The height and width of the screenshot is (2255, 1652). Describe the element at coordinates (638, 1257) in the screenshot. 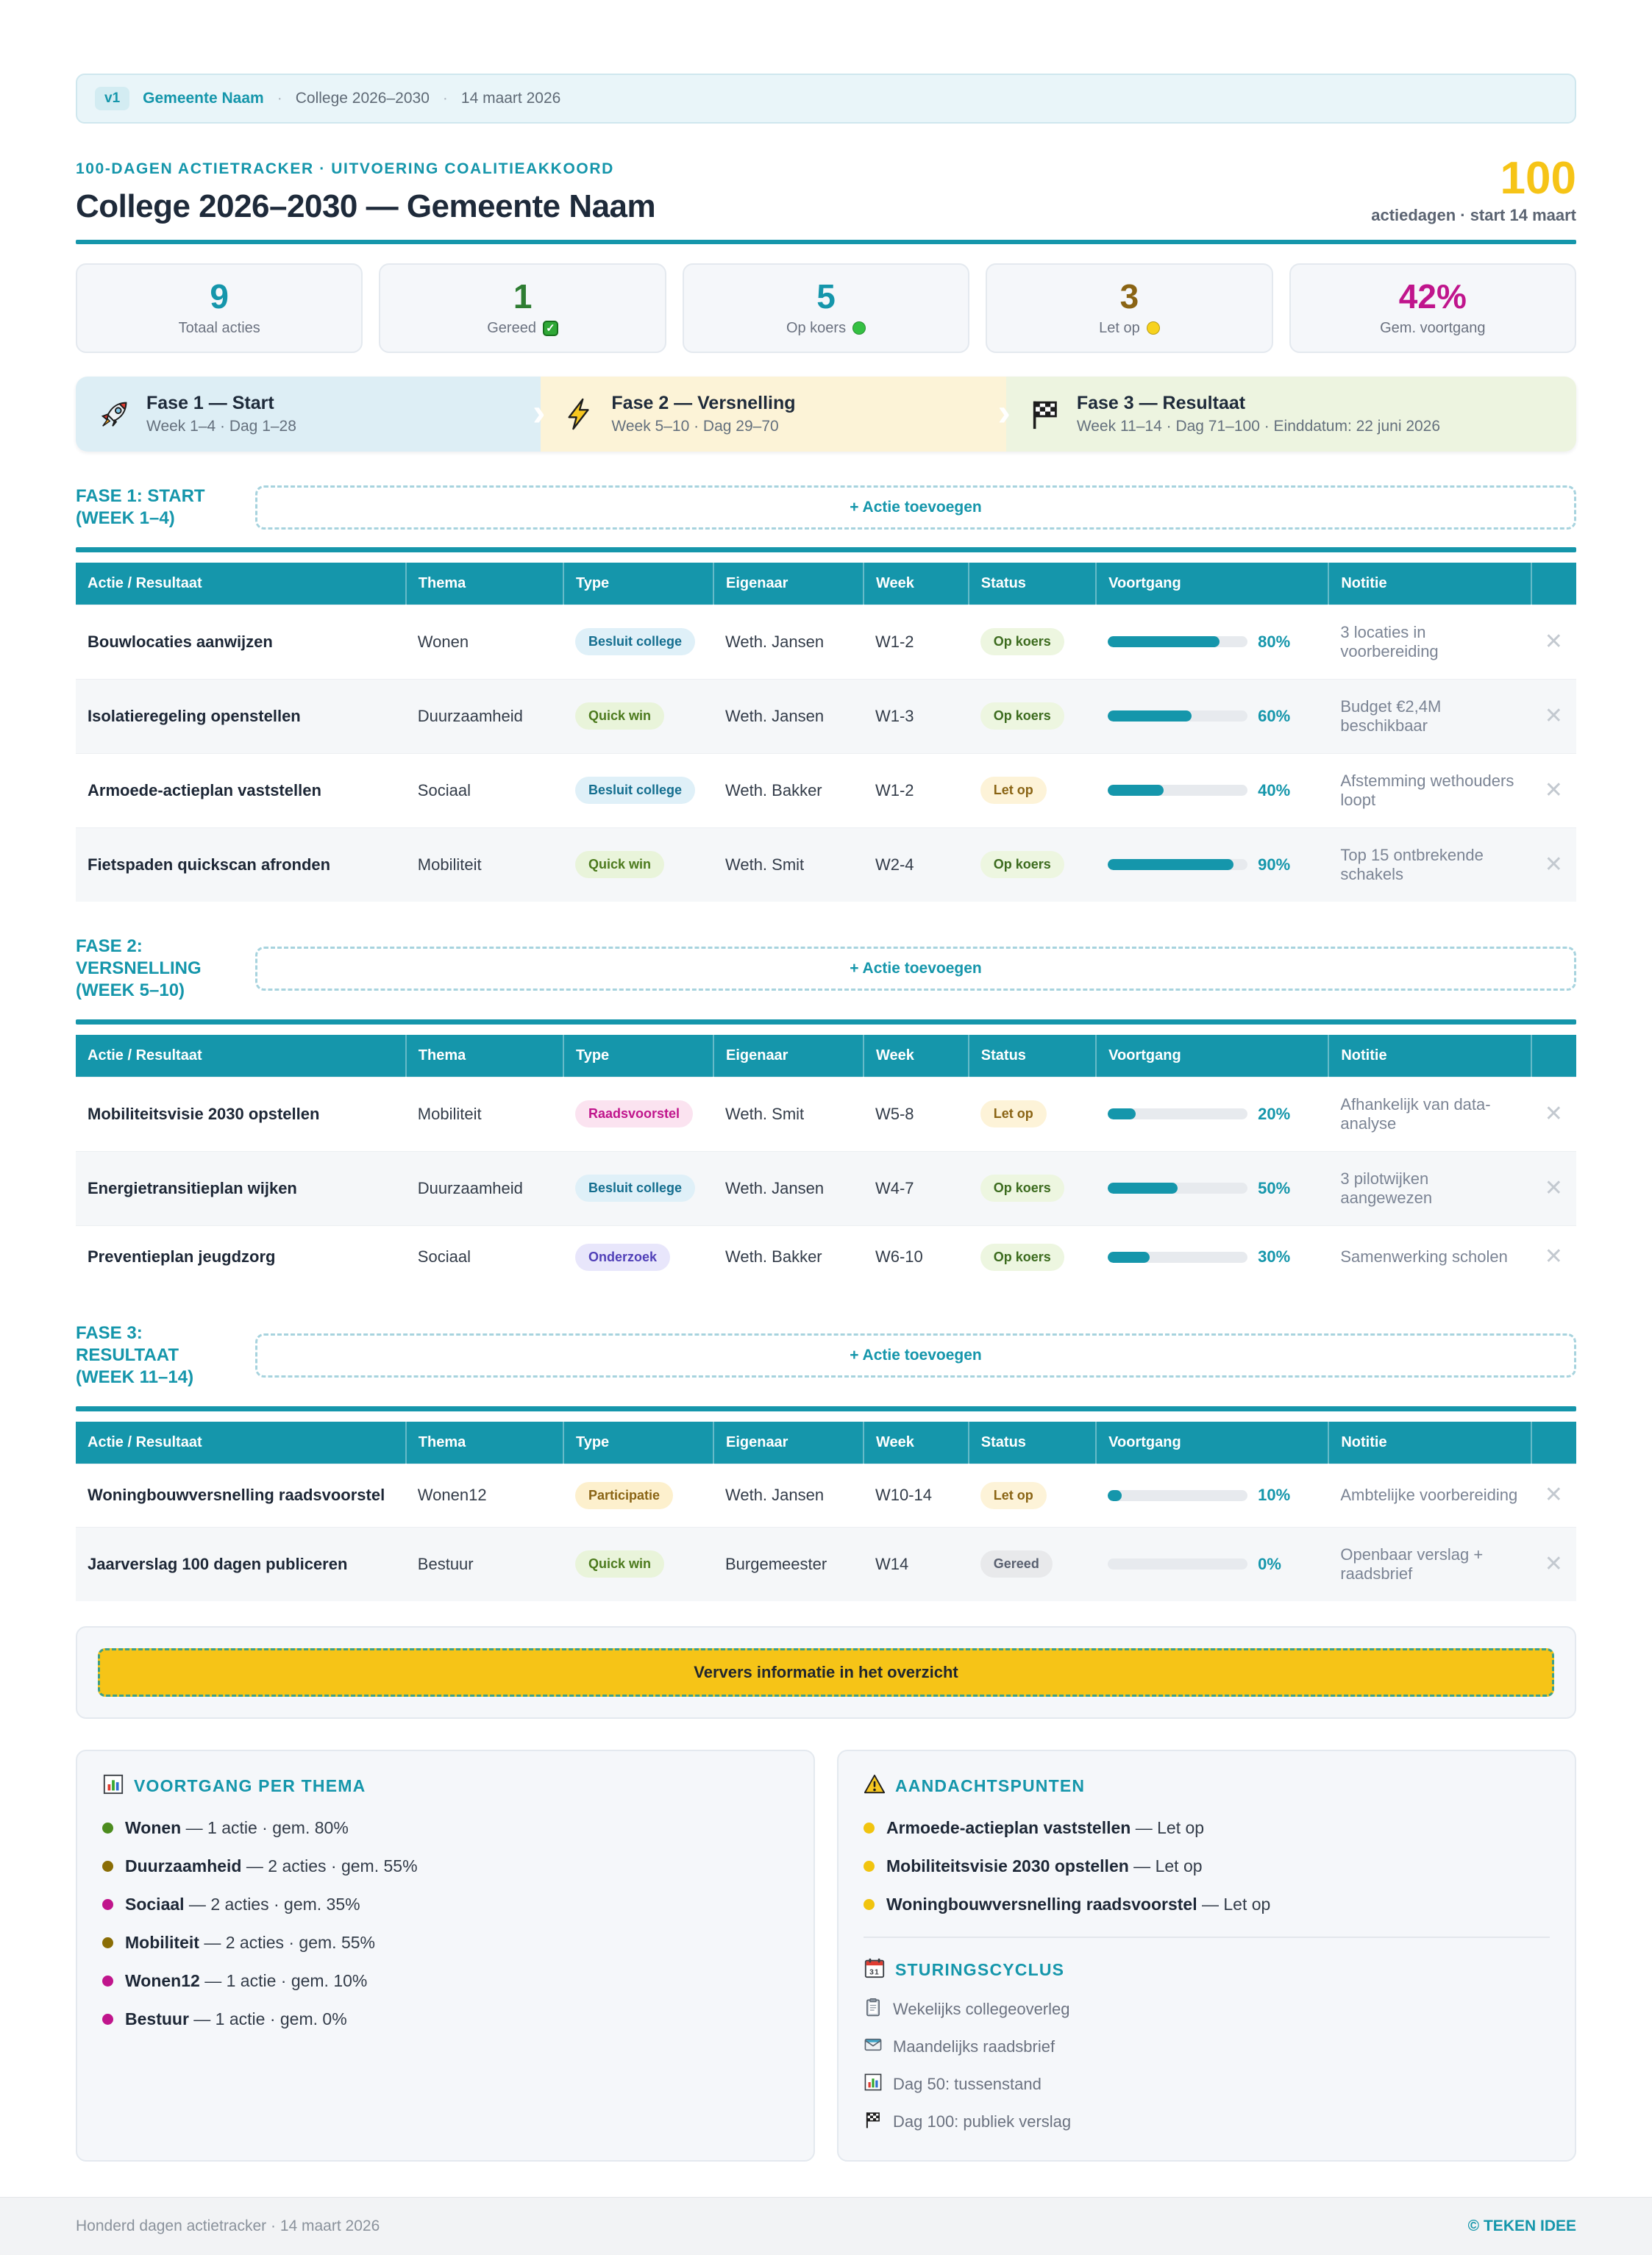

I see `type-cell: Onderzoek` at that location.